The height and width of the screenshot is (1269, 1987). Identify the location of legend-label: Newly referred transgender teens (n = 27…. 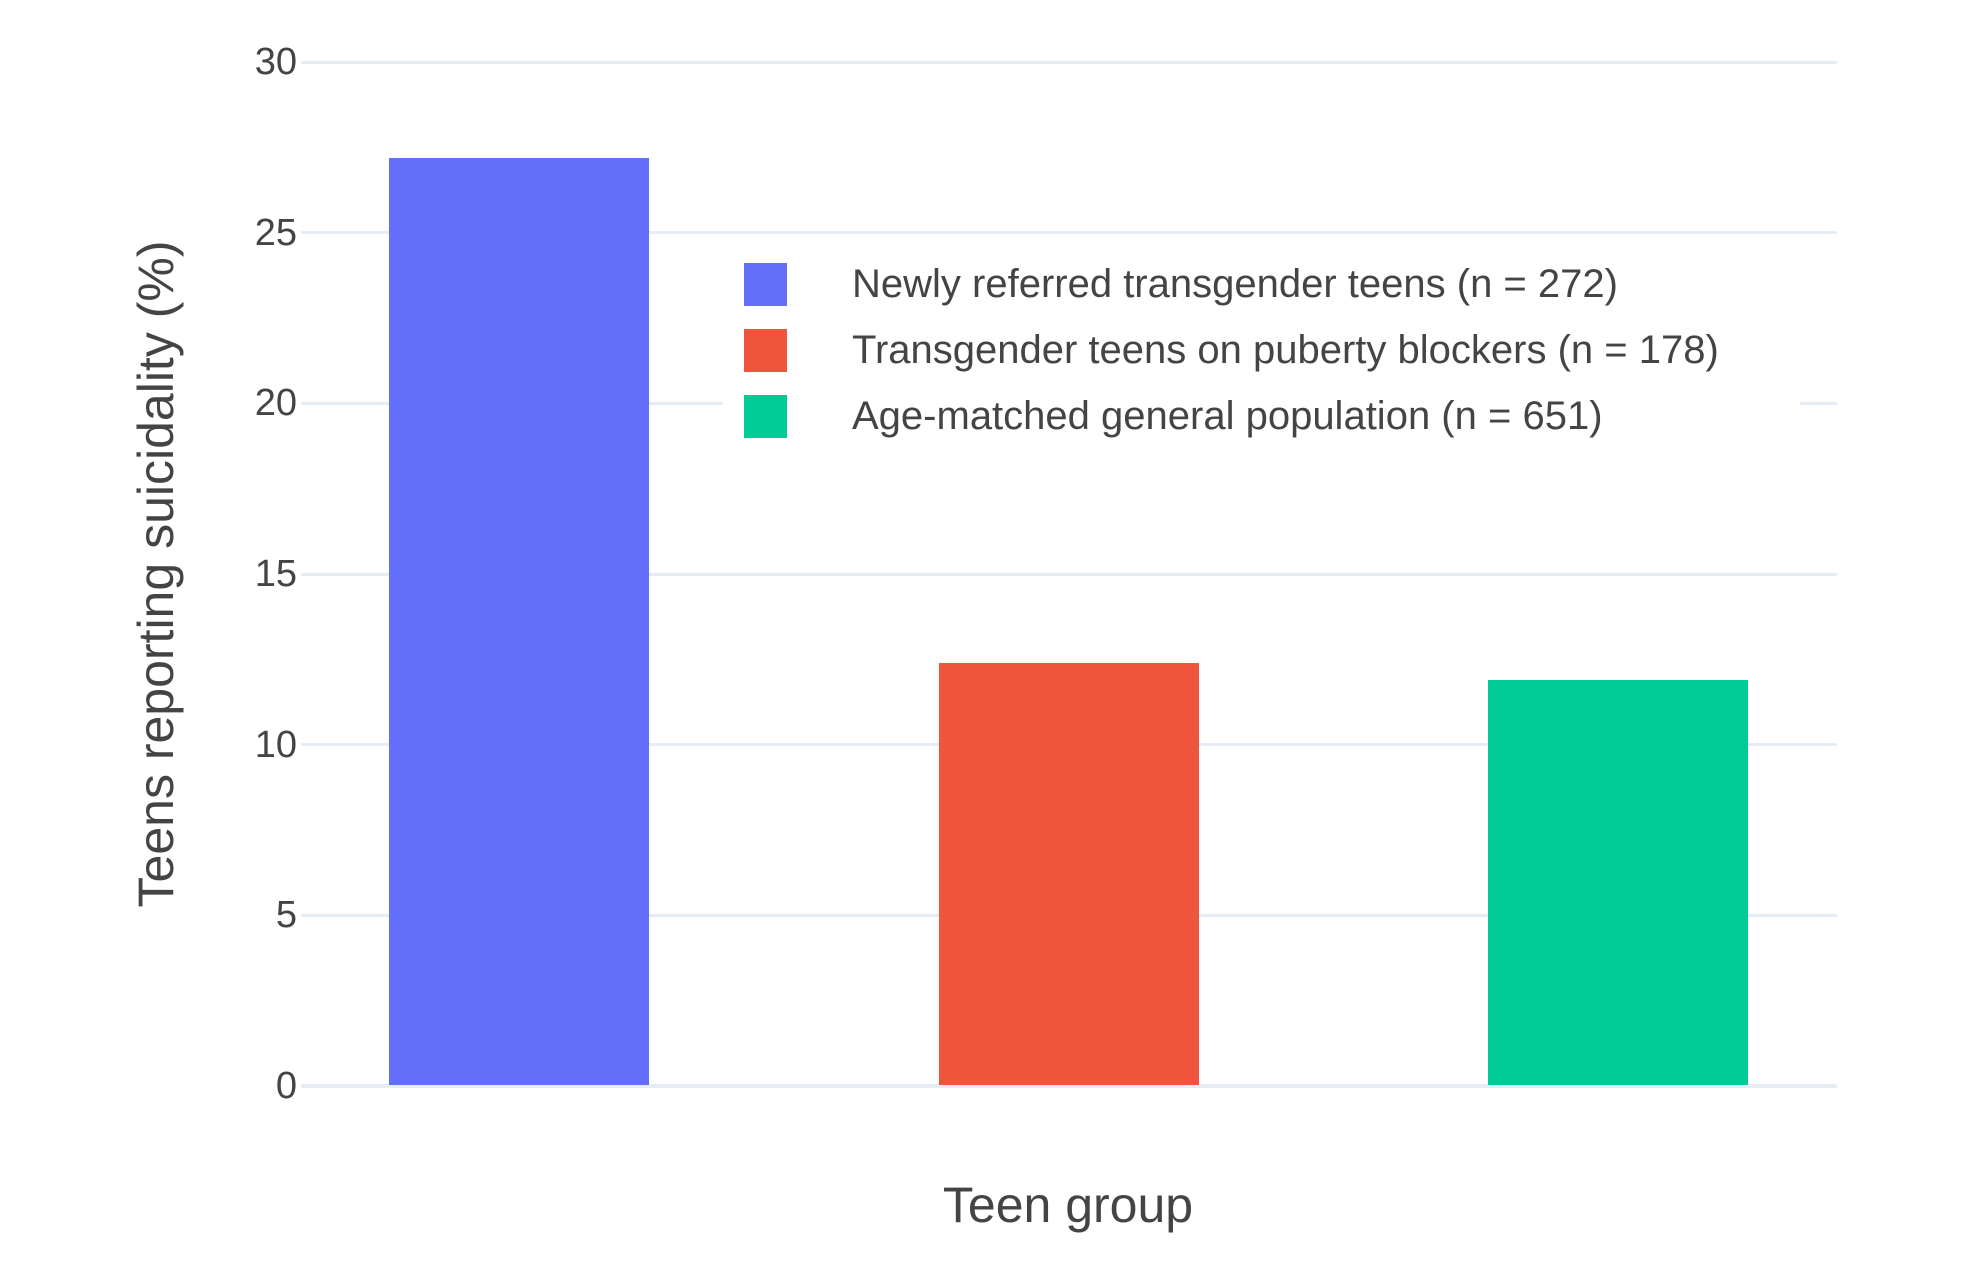
(1235, 284).